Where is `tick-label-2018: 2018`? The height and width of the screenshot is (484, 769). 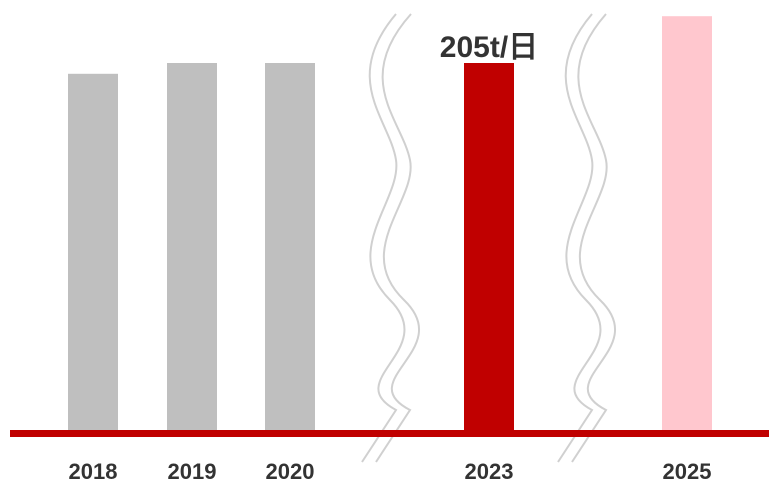 tick-label-2018: 2018 is located at coordinates (93, 471).